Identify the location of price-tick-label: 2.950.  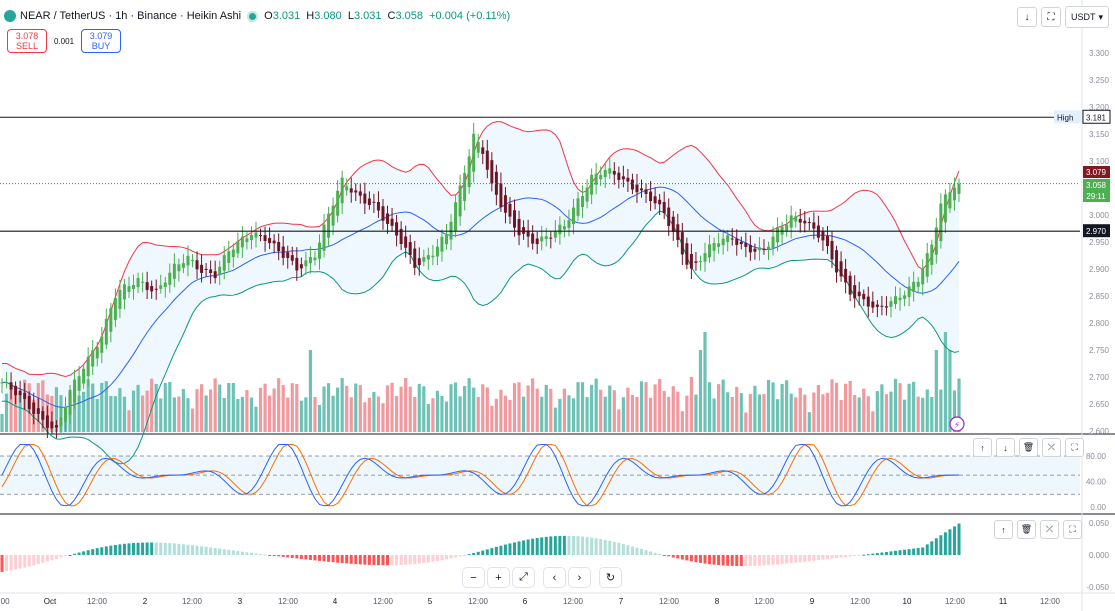
(1099, 242).